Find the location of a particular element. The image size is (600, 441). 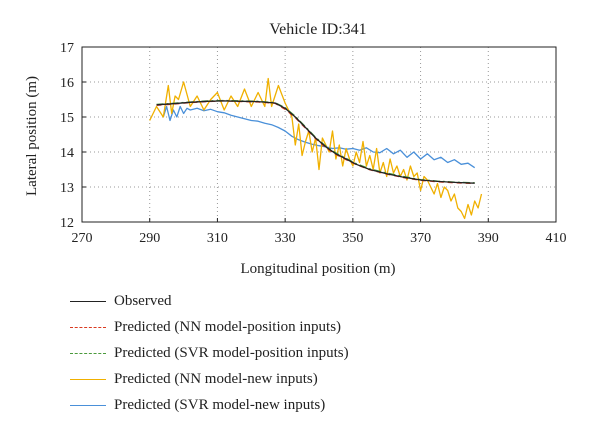

y-tick-label: 13 is located at coordinates (67, 188).